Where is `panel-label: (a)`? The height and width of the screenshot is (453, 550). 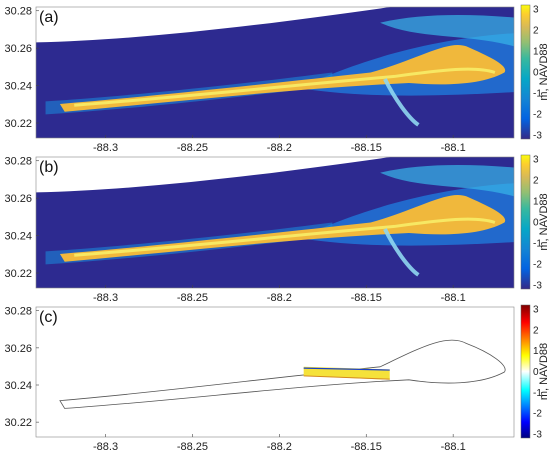
panel-label: (a) is located at coordinates (49, 17).